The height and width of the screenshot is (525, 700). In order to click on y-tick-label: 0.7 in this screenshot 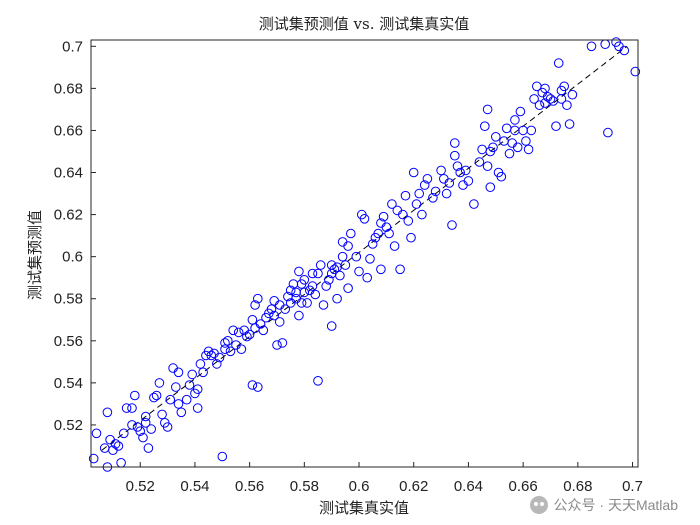, I will do `click(72, 46)`.